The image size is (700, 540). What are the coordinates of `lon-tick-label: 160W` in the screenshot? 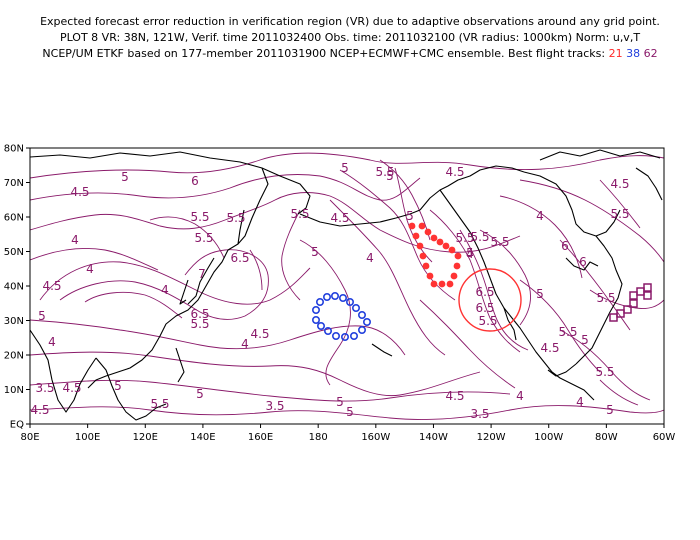 It's located at (375, 437).